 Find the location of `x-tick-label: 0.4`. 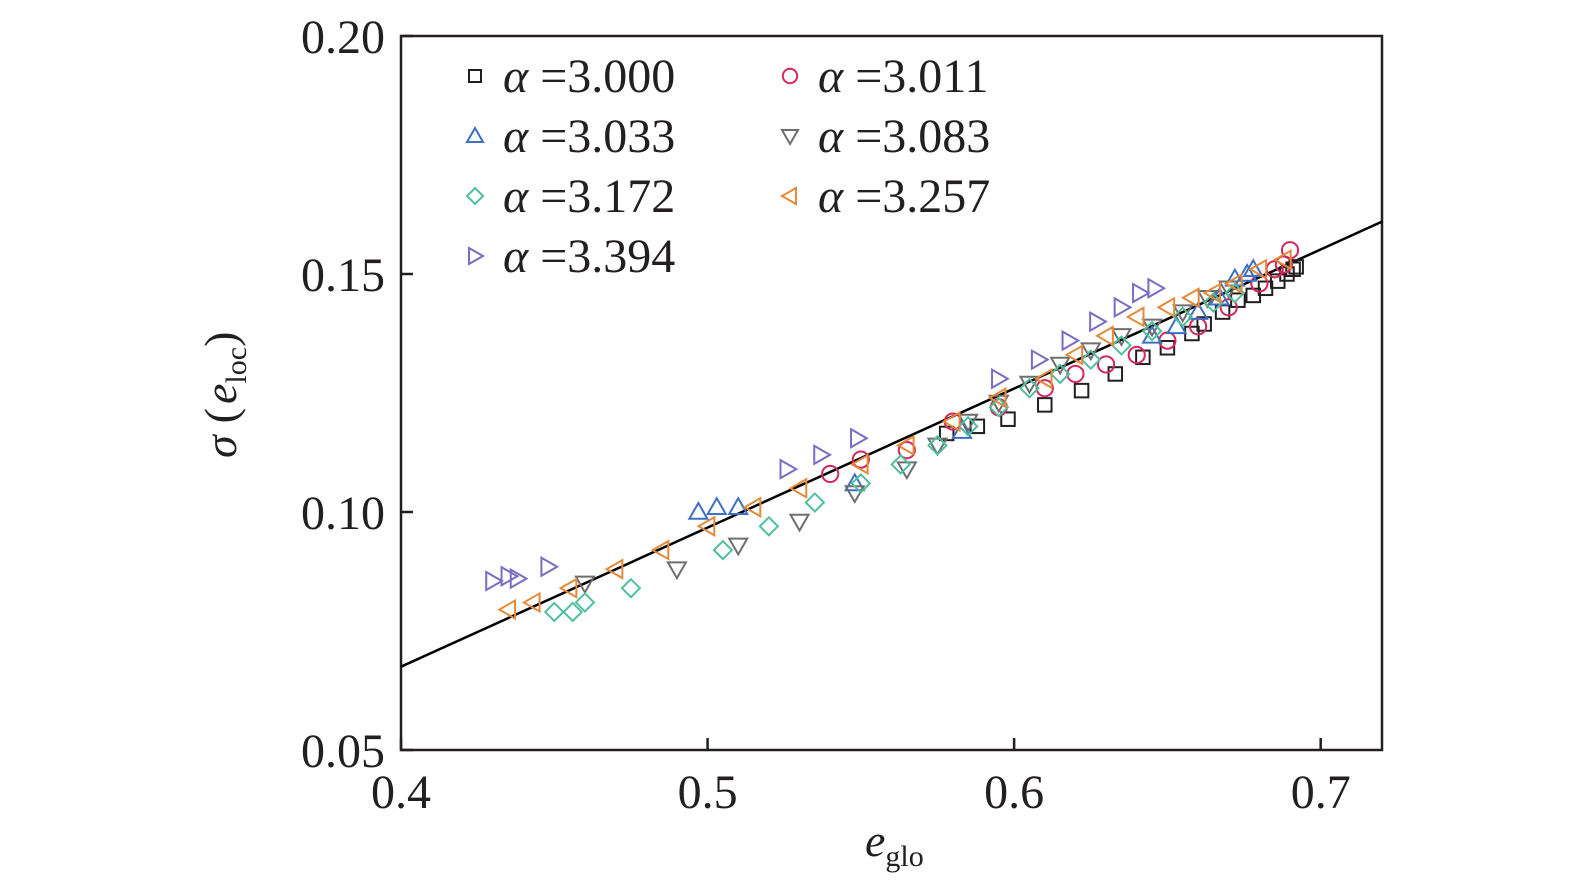

x-tick-label: 0.4 is located at coordinates (401, 792).